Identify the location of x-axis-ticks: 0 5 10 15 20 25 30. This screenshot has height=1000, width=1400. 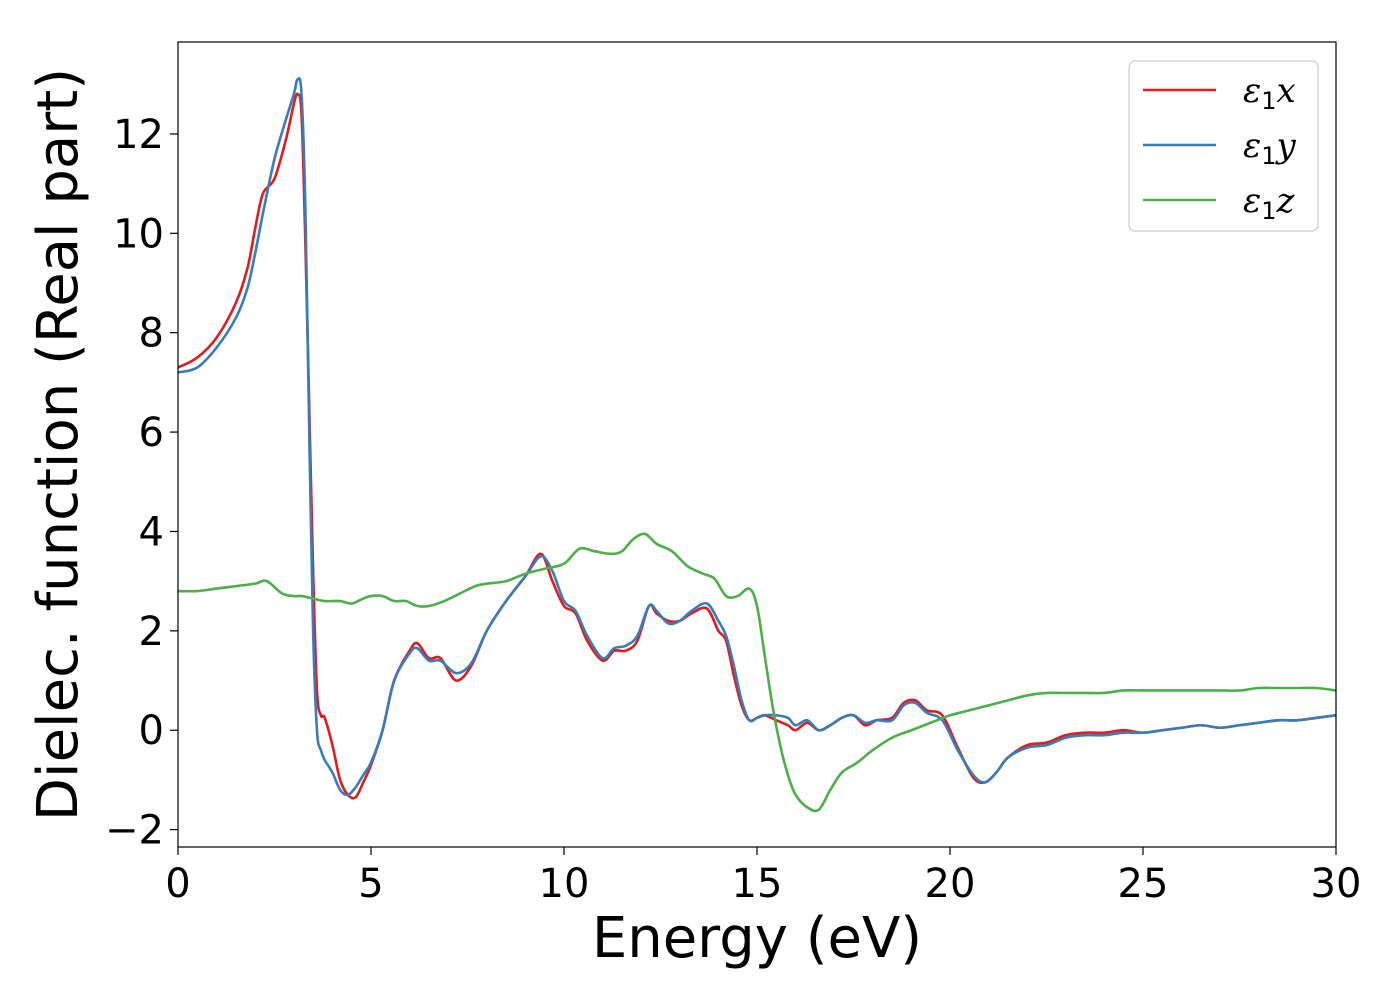
(763, 877).